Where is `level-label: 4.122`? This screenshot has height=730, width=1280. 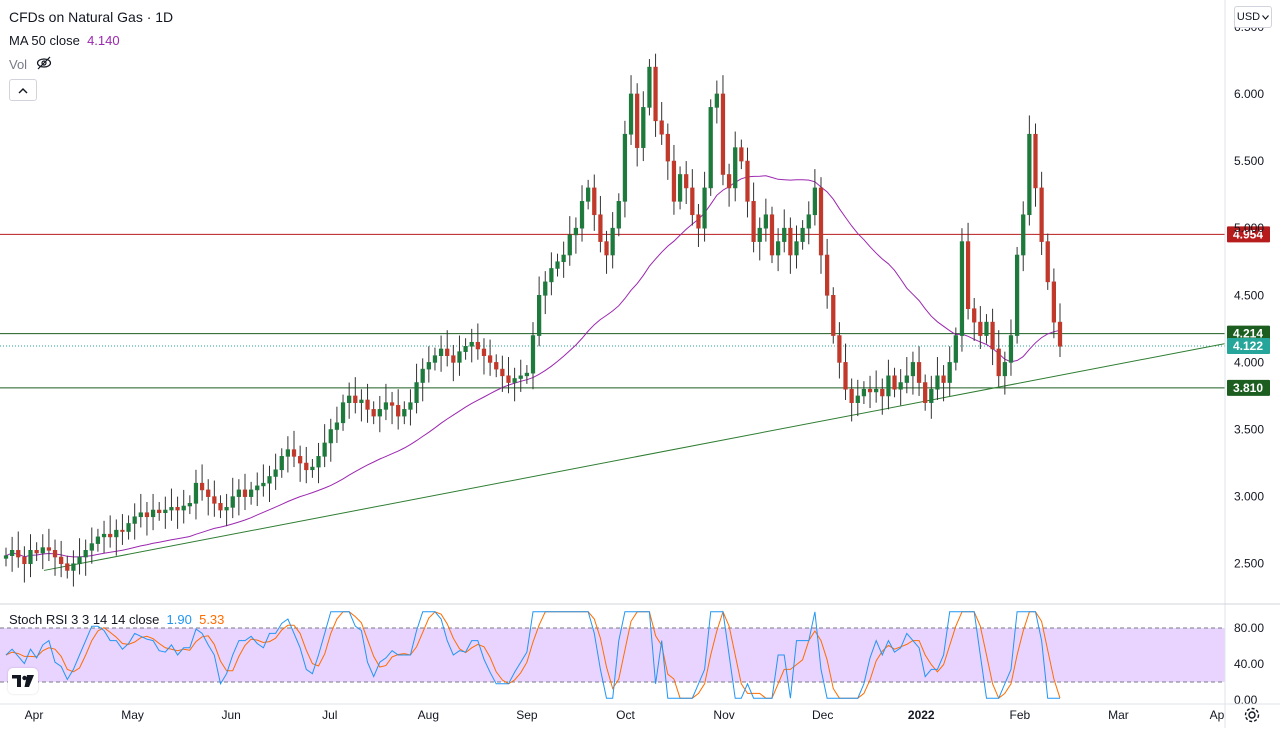
level-label: 4.122 is located at coordinates (1248, 346).